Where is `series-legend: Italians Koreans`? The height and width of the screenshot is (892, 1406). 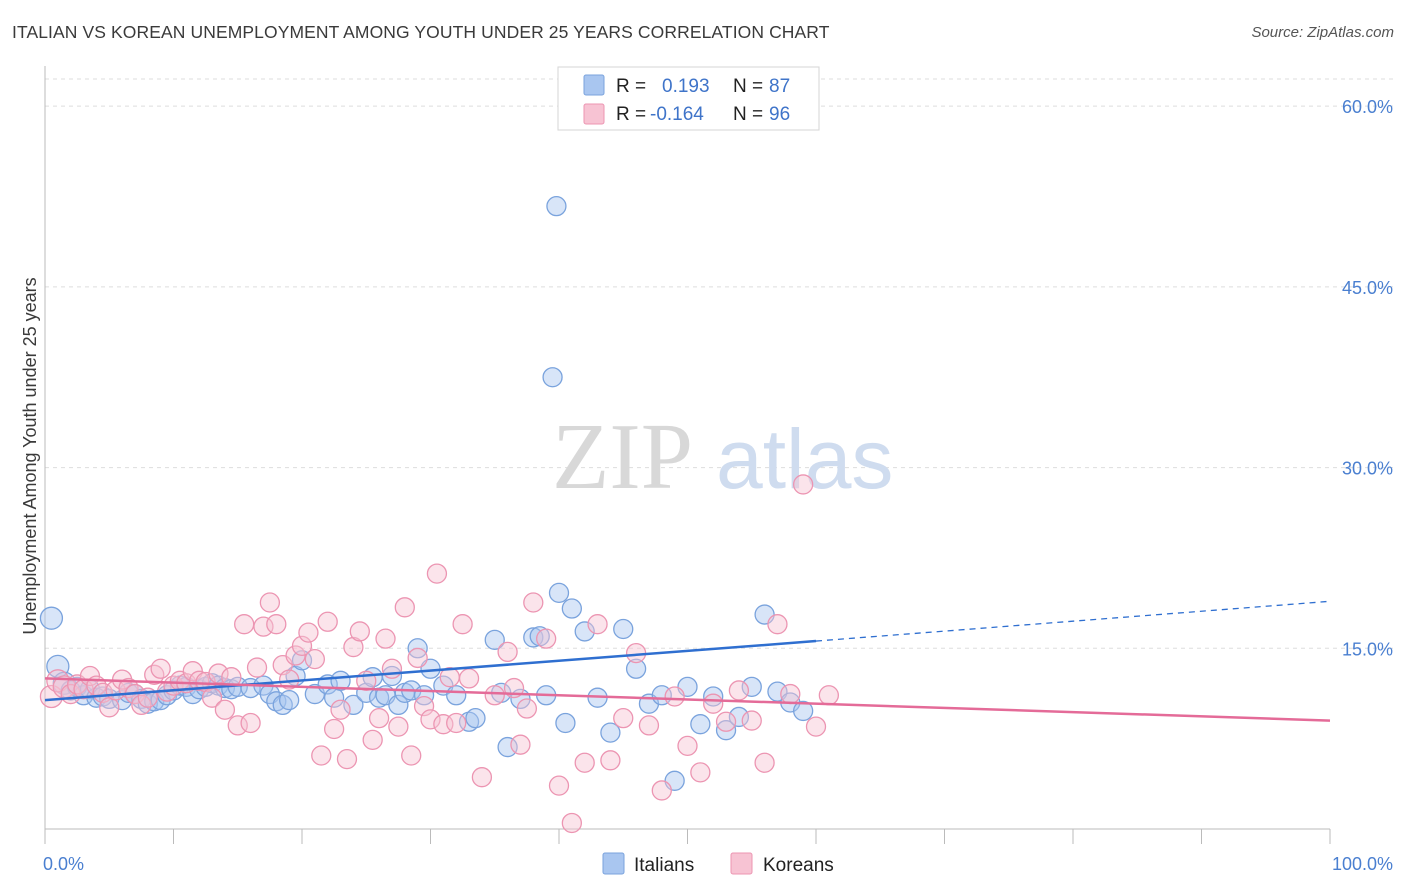
series-legend: Italians Koreans is located at coordinates (718, 864).